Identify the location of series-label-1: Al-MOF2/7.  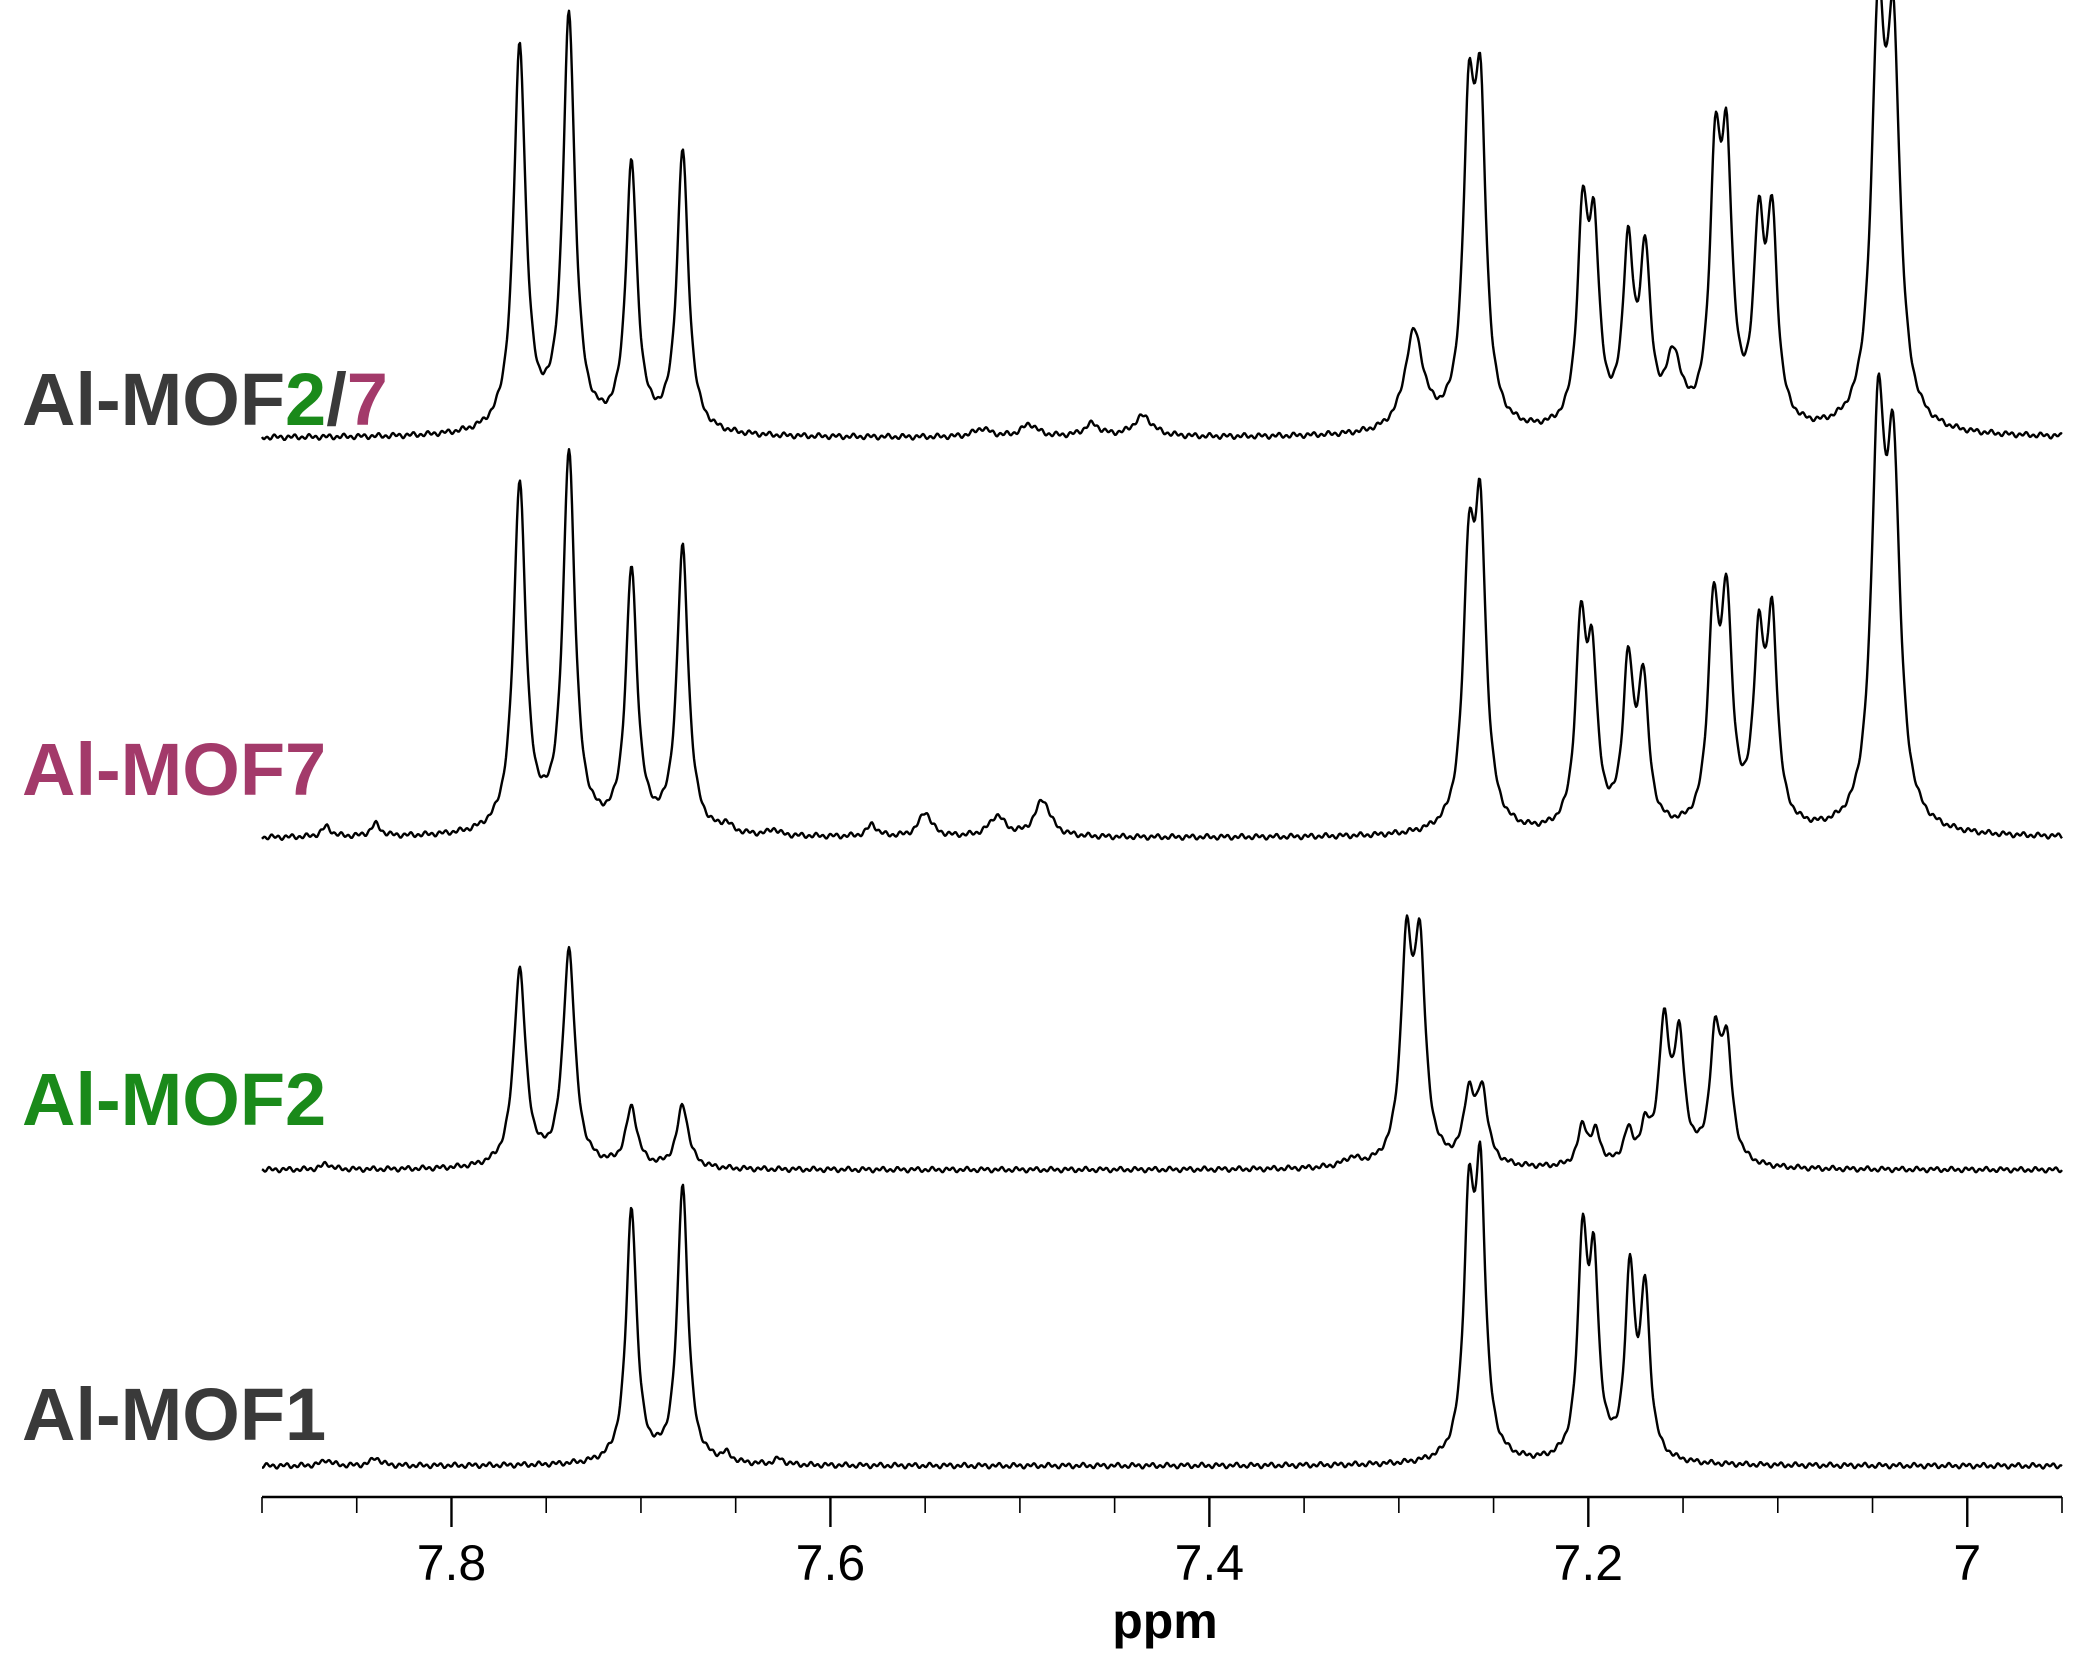
(205, 399).